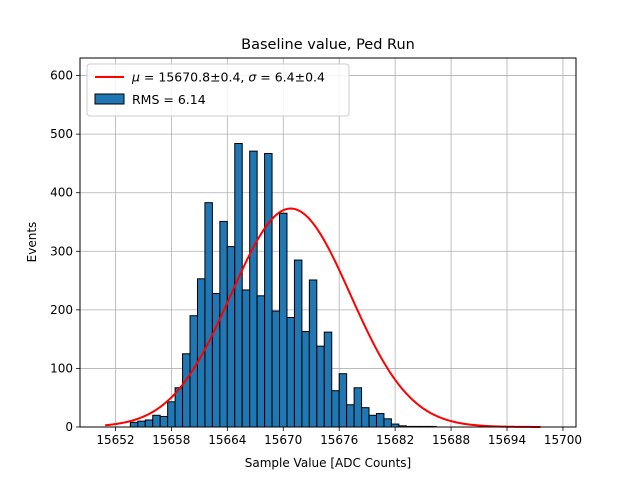  I want to click on legend-fit-label: μ = 15670.8±0.4, σ = 6.4±0.4, so click(228, 77).